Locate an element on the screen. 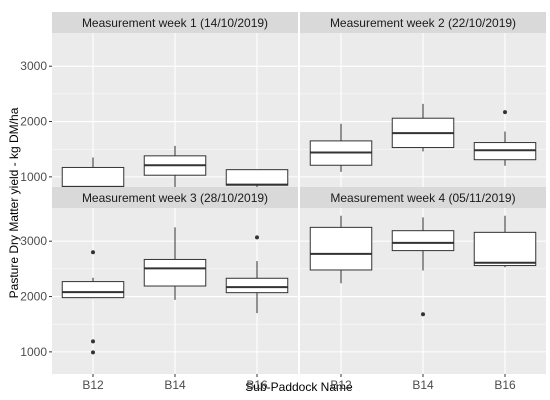 The width and height of the screenshot is (550, 400). facet-strip-title: Measurement week 2 (22/10/2019) is located at coordinates (423, 23).